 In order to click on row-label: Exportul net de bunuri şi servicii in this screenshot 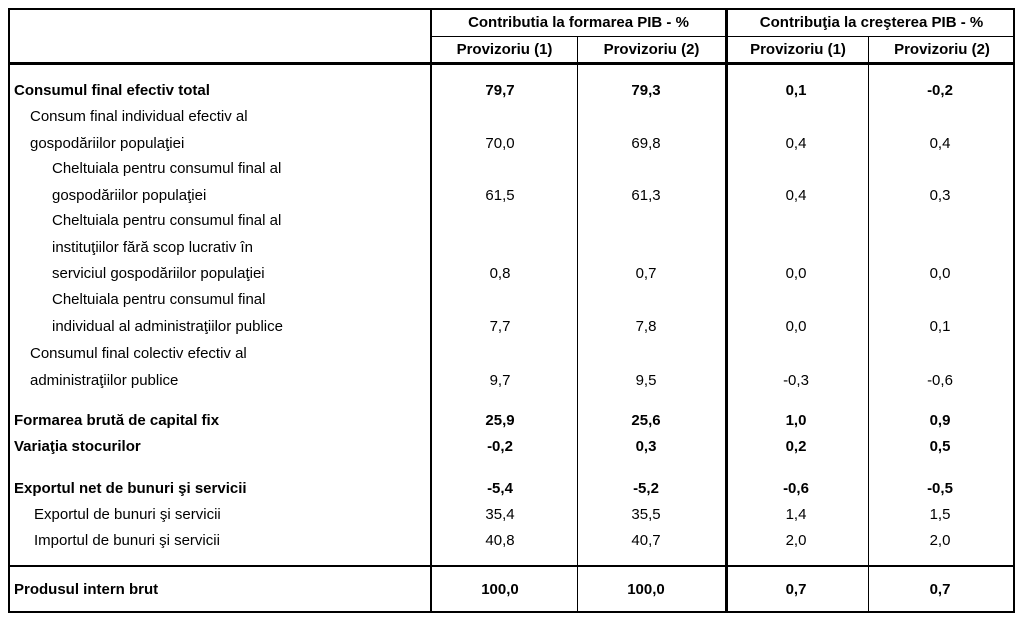, I will do `click(130, 488)`.